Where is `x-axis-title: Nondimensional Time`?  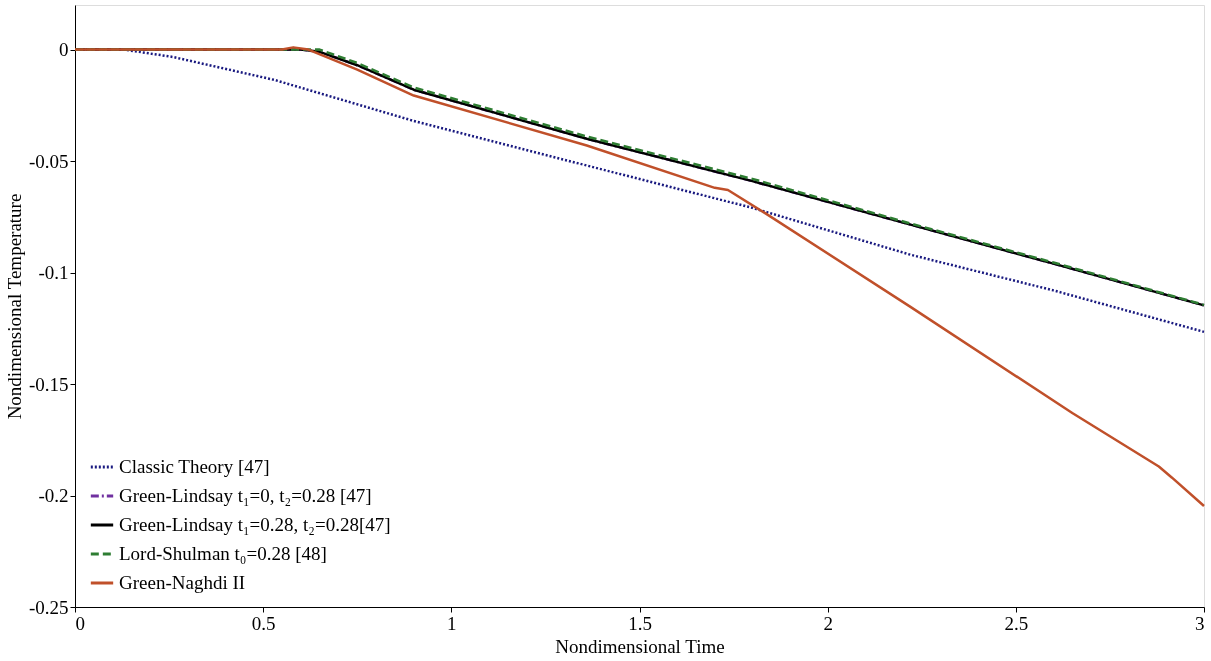
x-axis-title: Nondimensional Time is located at coordinates (640, 646).